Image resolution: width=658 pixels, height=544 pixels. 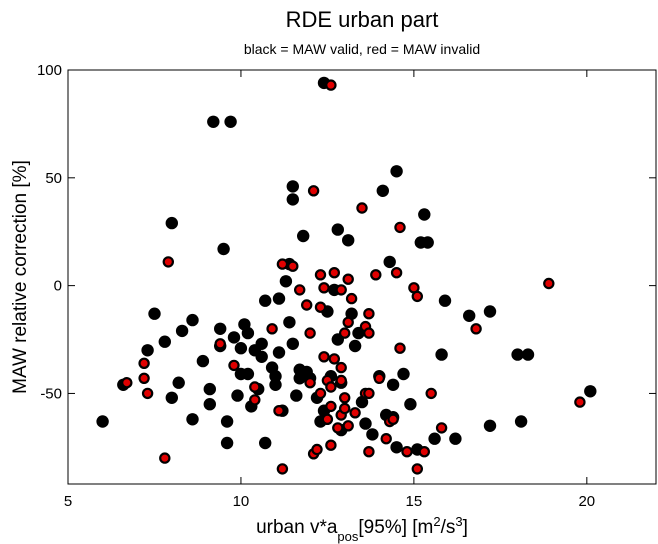 I want to click on y-tick-label: 50, so click(x=53, y=178).